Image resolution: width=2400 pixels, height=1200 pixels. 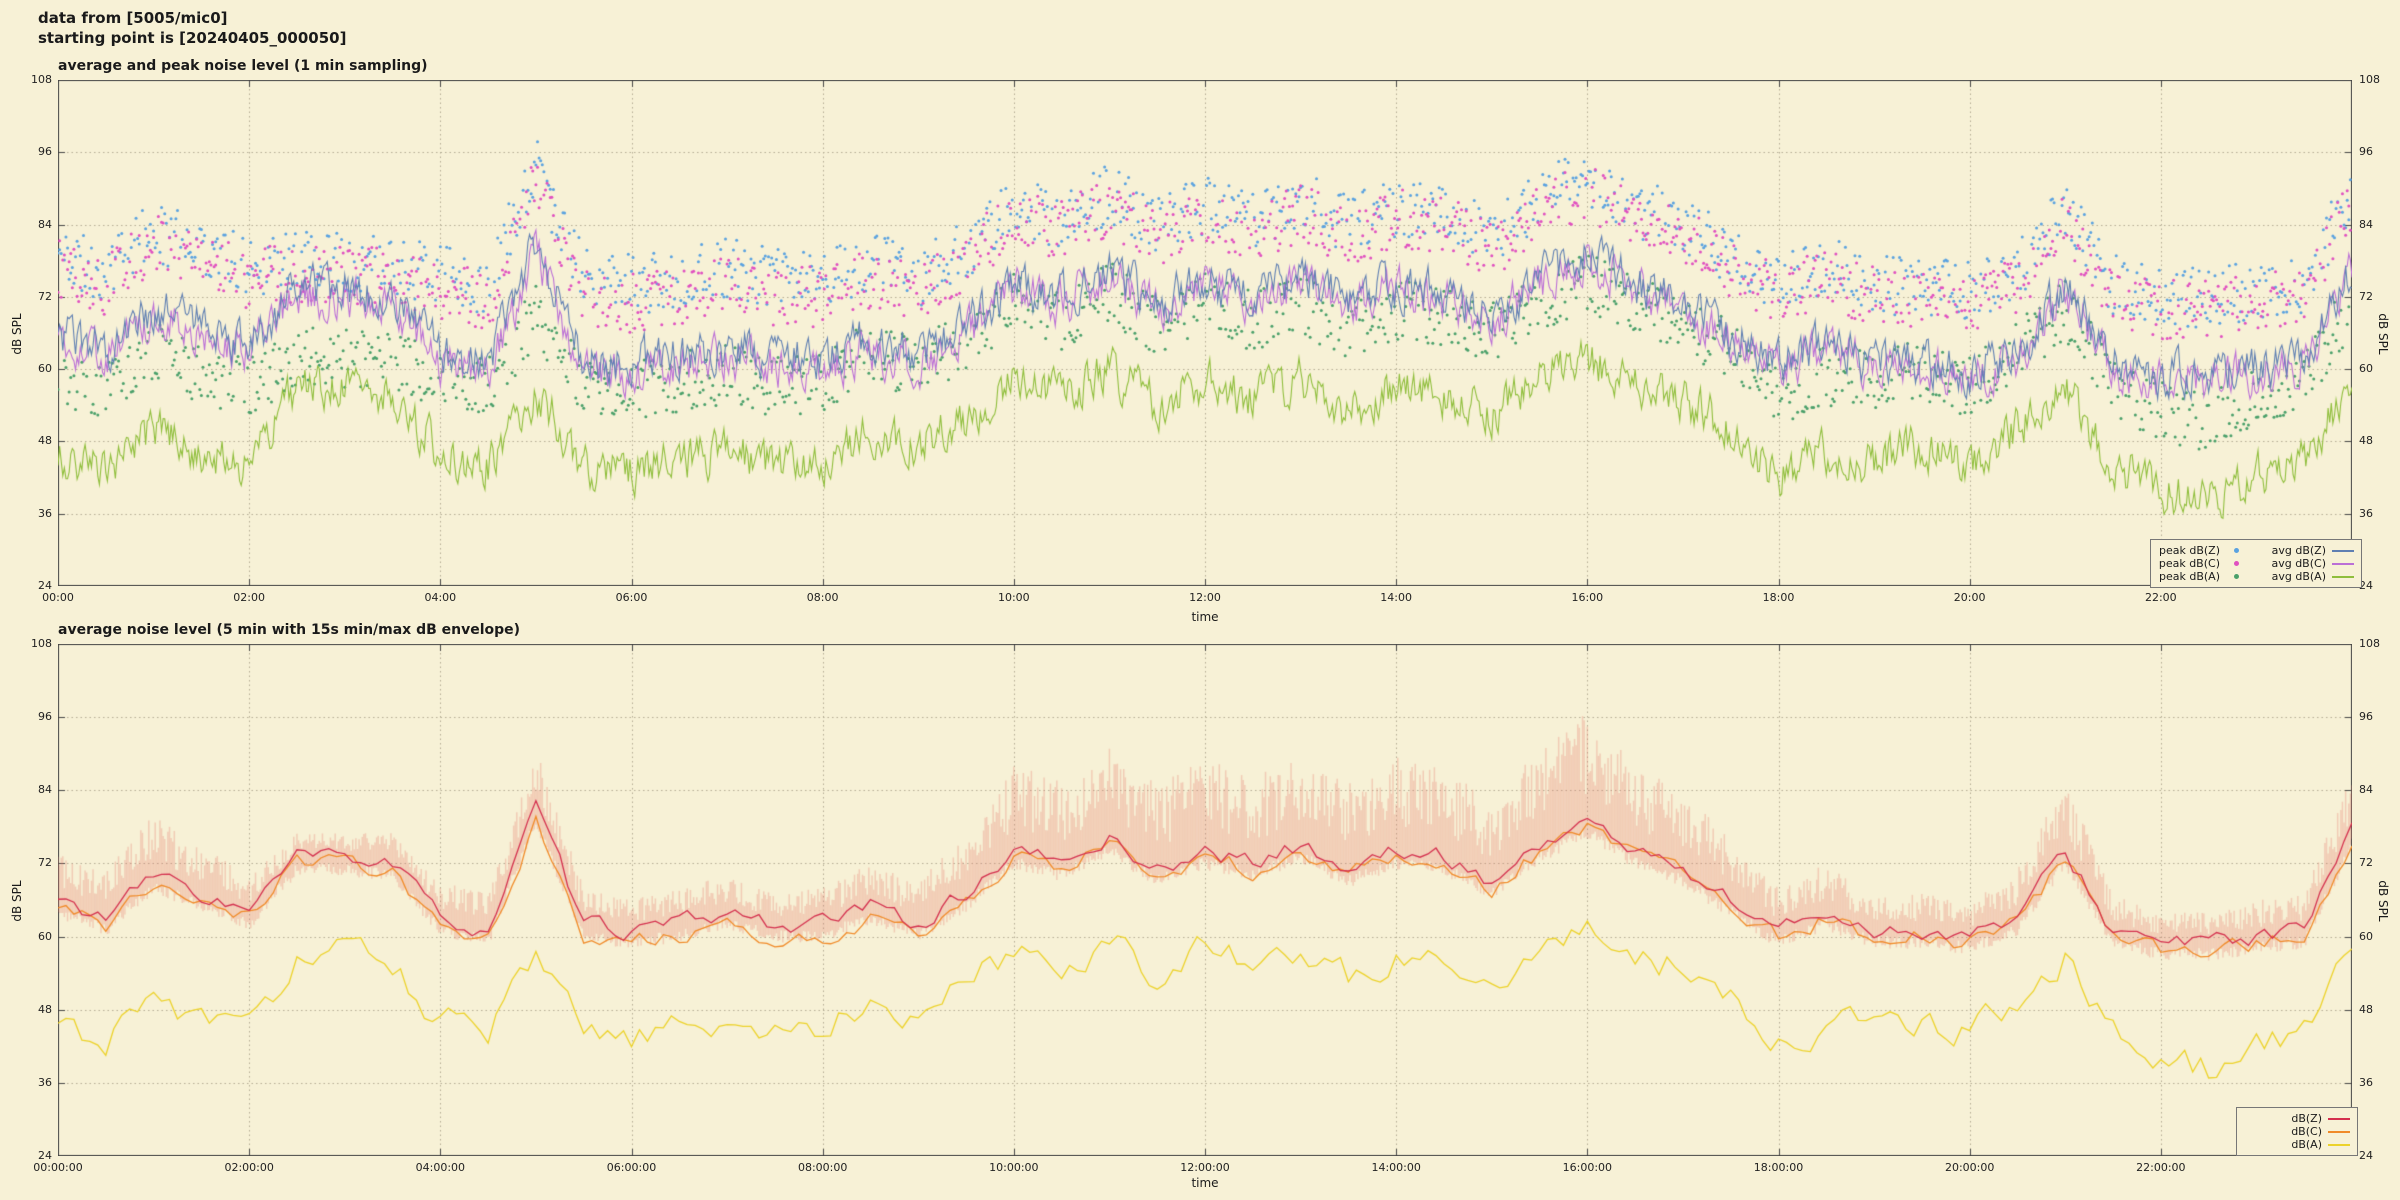 What do you see at coordinates (1014, 1167) in the screenshot?
I see `x-tick-label: 10:00:00` at bounding box center [1014, 1167].